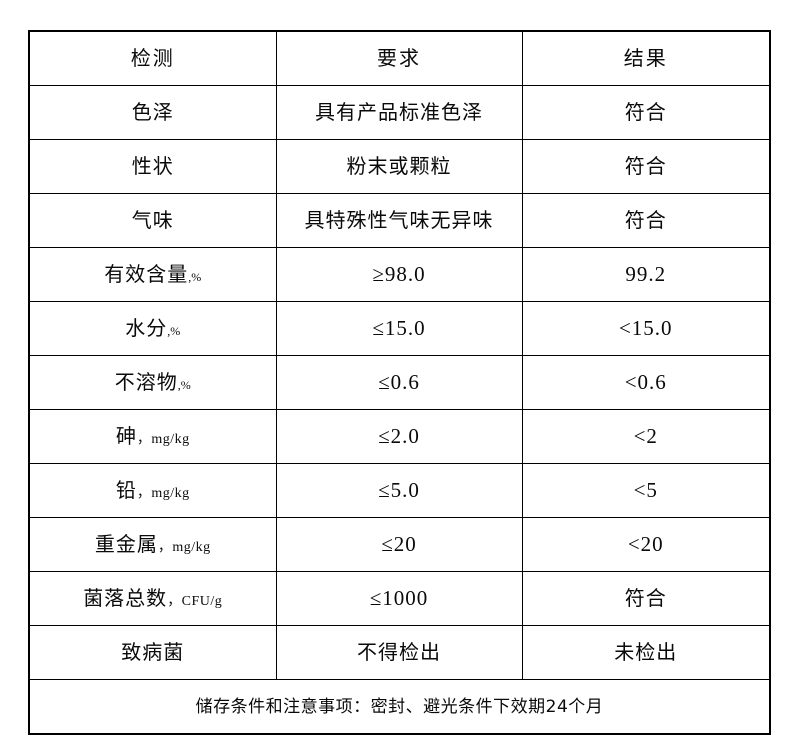 The height and width of the screenshot is (750, 800). I want to click on cell-result: <15.0, so click(646, 328).